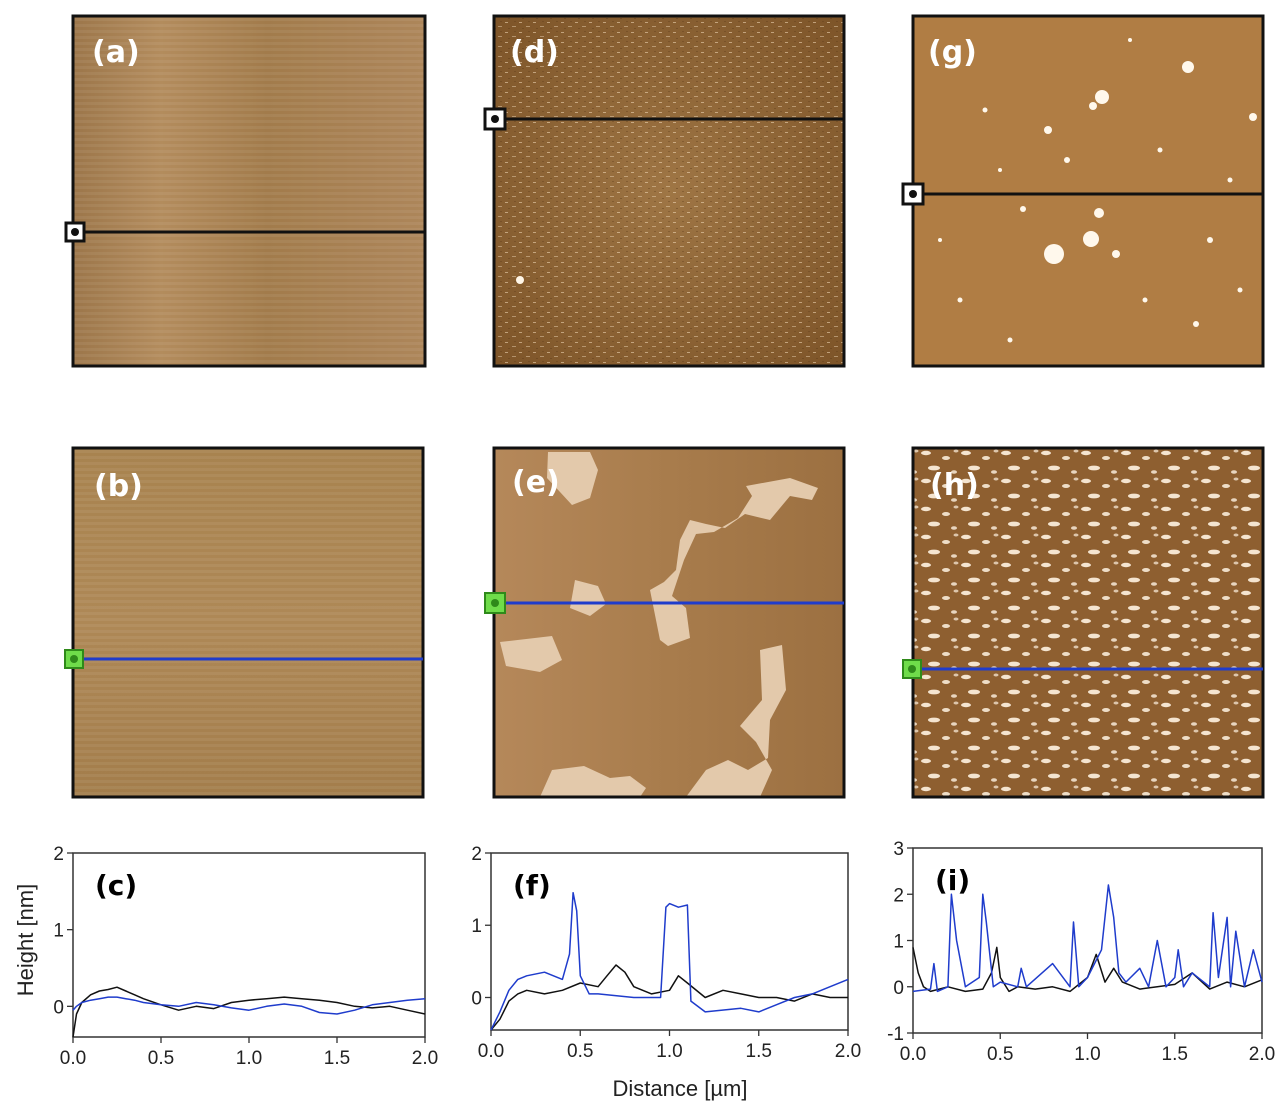 Image resolution: width=1279 pixels, height=1101 pixels. I want to click on y-axis-label: Height [nm], so click(25, 940).